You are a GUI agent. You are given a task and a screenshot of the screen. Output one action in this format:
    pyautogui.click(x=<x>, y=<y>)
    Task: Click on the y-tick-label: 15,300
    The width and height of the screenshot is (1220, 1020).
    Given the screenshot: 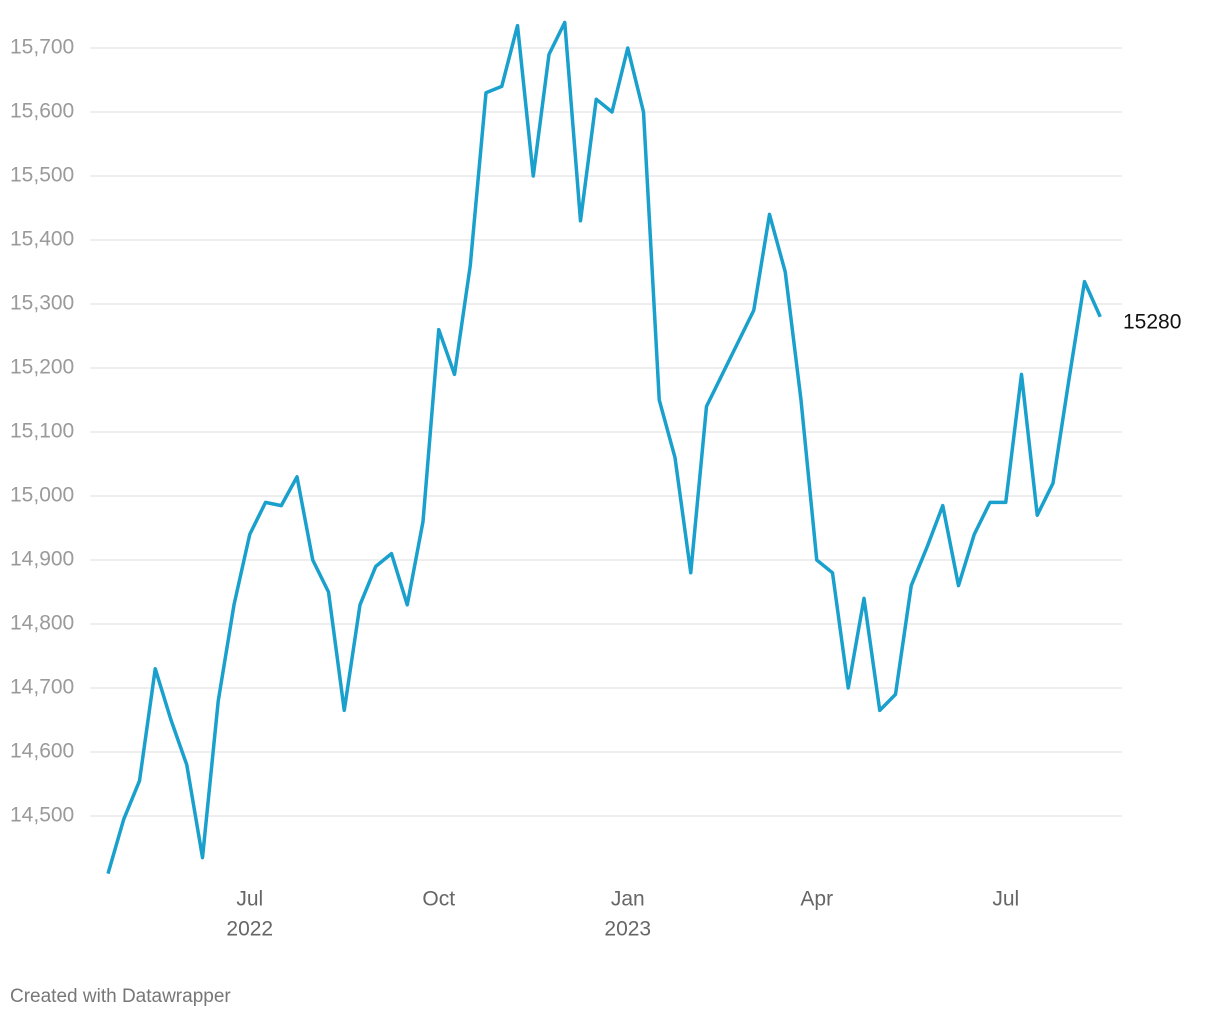 What is the action you would take?
    pyautogui.click(x=42, y=303)
    